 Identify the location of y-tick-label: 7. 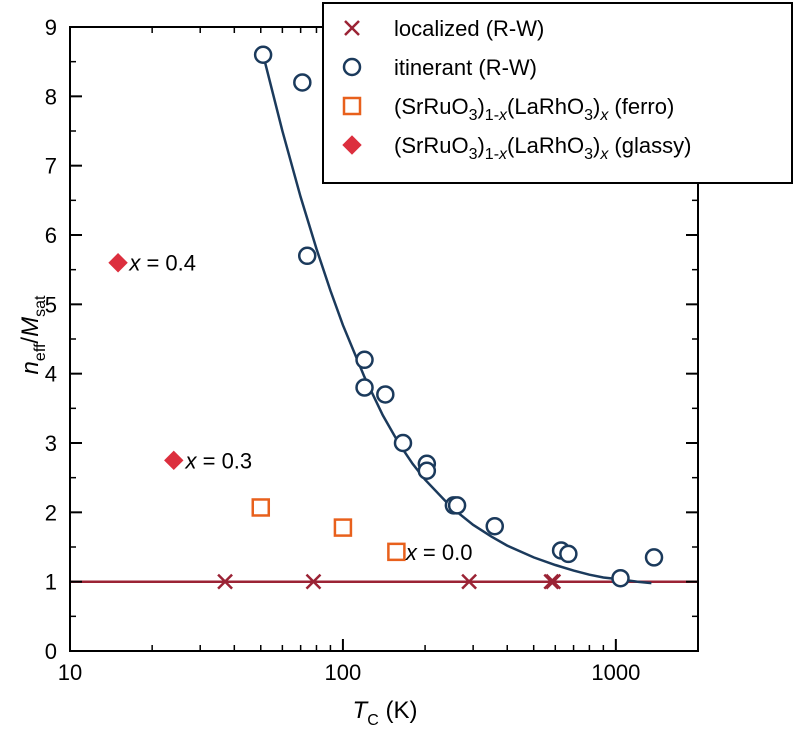
(51, 166).